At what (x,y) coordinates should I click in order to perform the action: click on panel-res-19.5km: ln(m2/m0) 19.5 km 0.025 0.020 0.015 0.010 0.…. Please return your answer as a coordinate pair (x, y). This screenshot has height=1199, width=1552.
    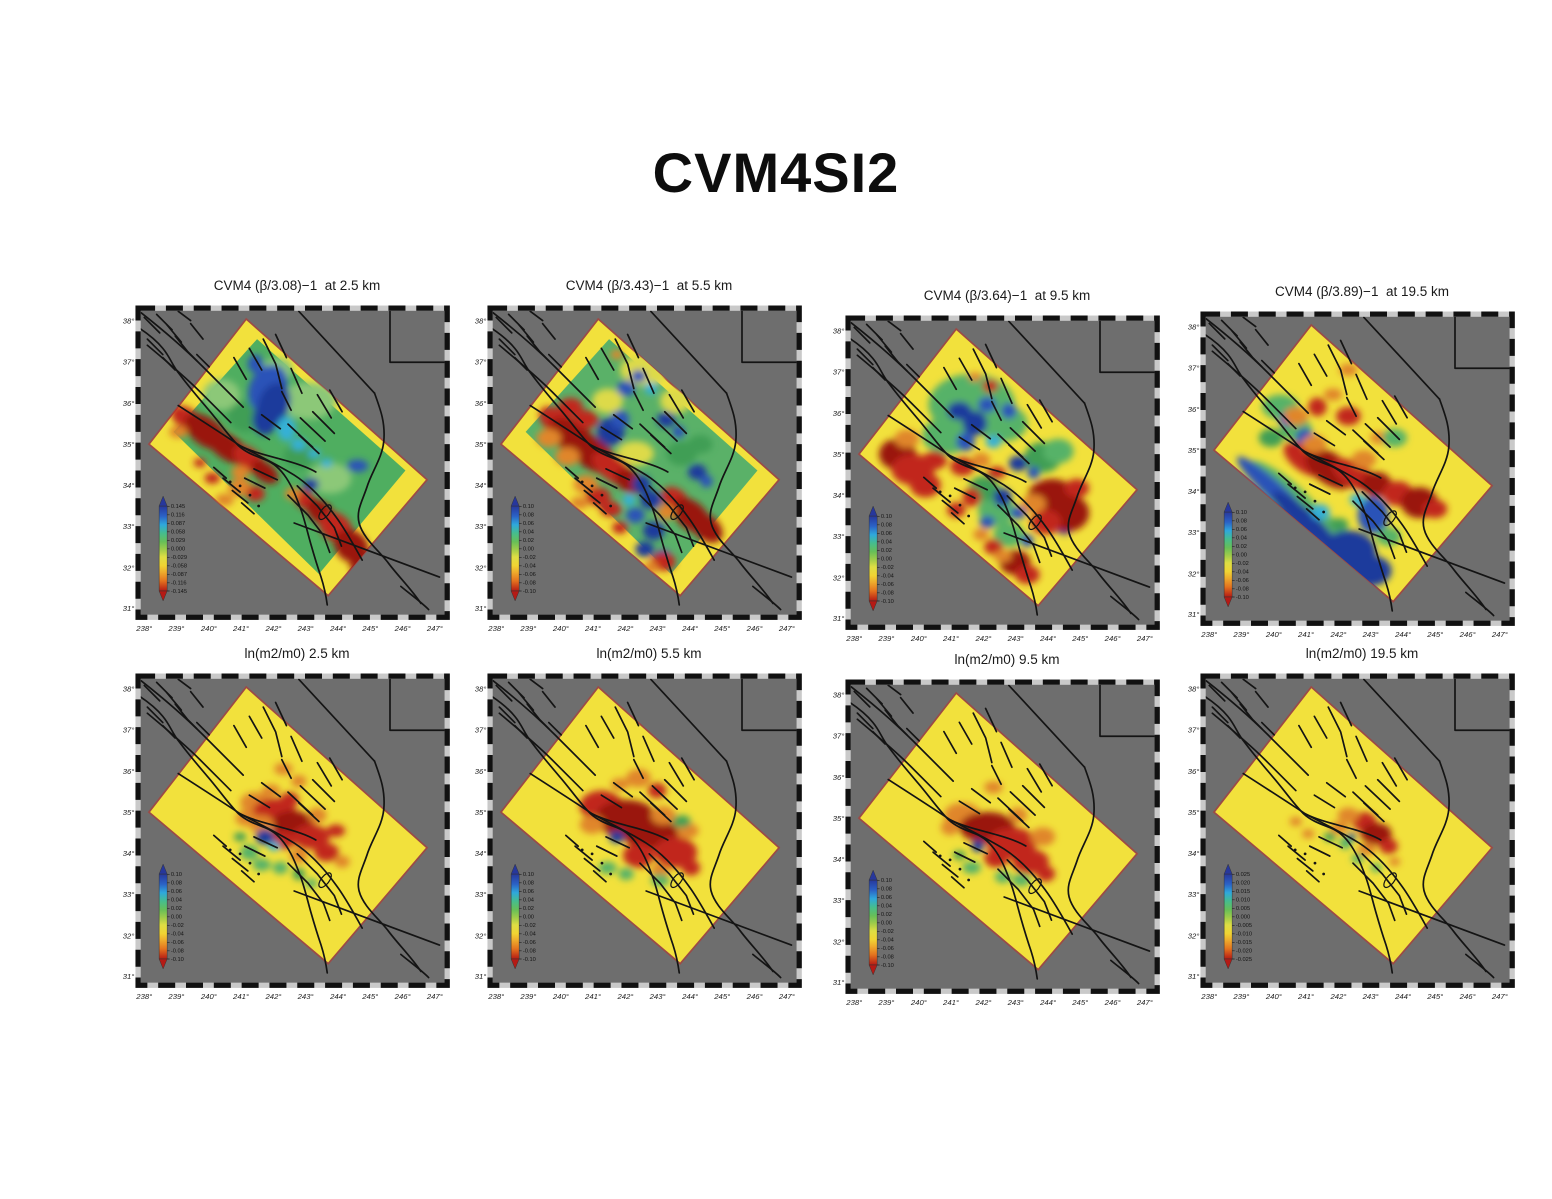
    Looking at the image, I should click on (1353, 830).